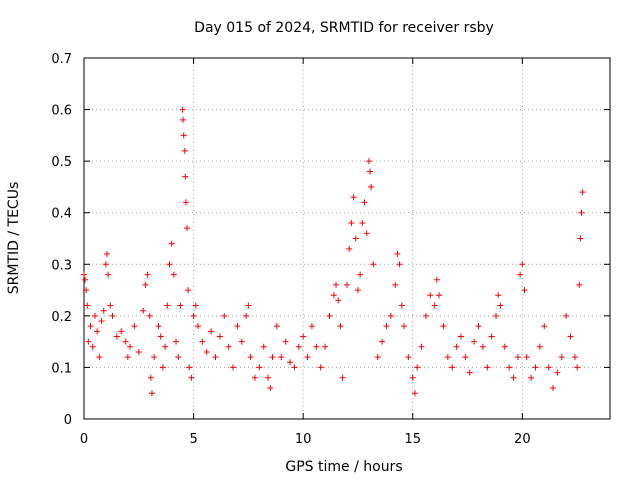 The image size is (640, 480). What do you see at coordinates (303, 439) in the screenshot?
I see `x-tick-label: 10` at bounding box center [303, 439].